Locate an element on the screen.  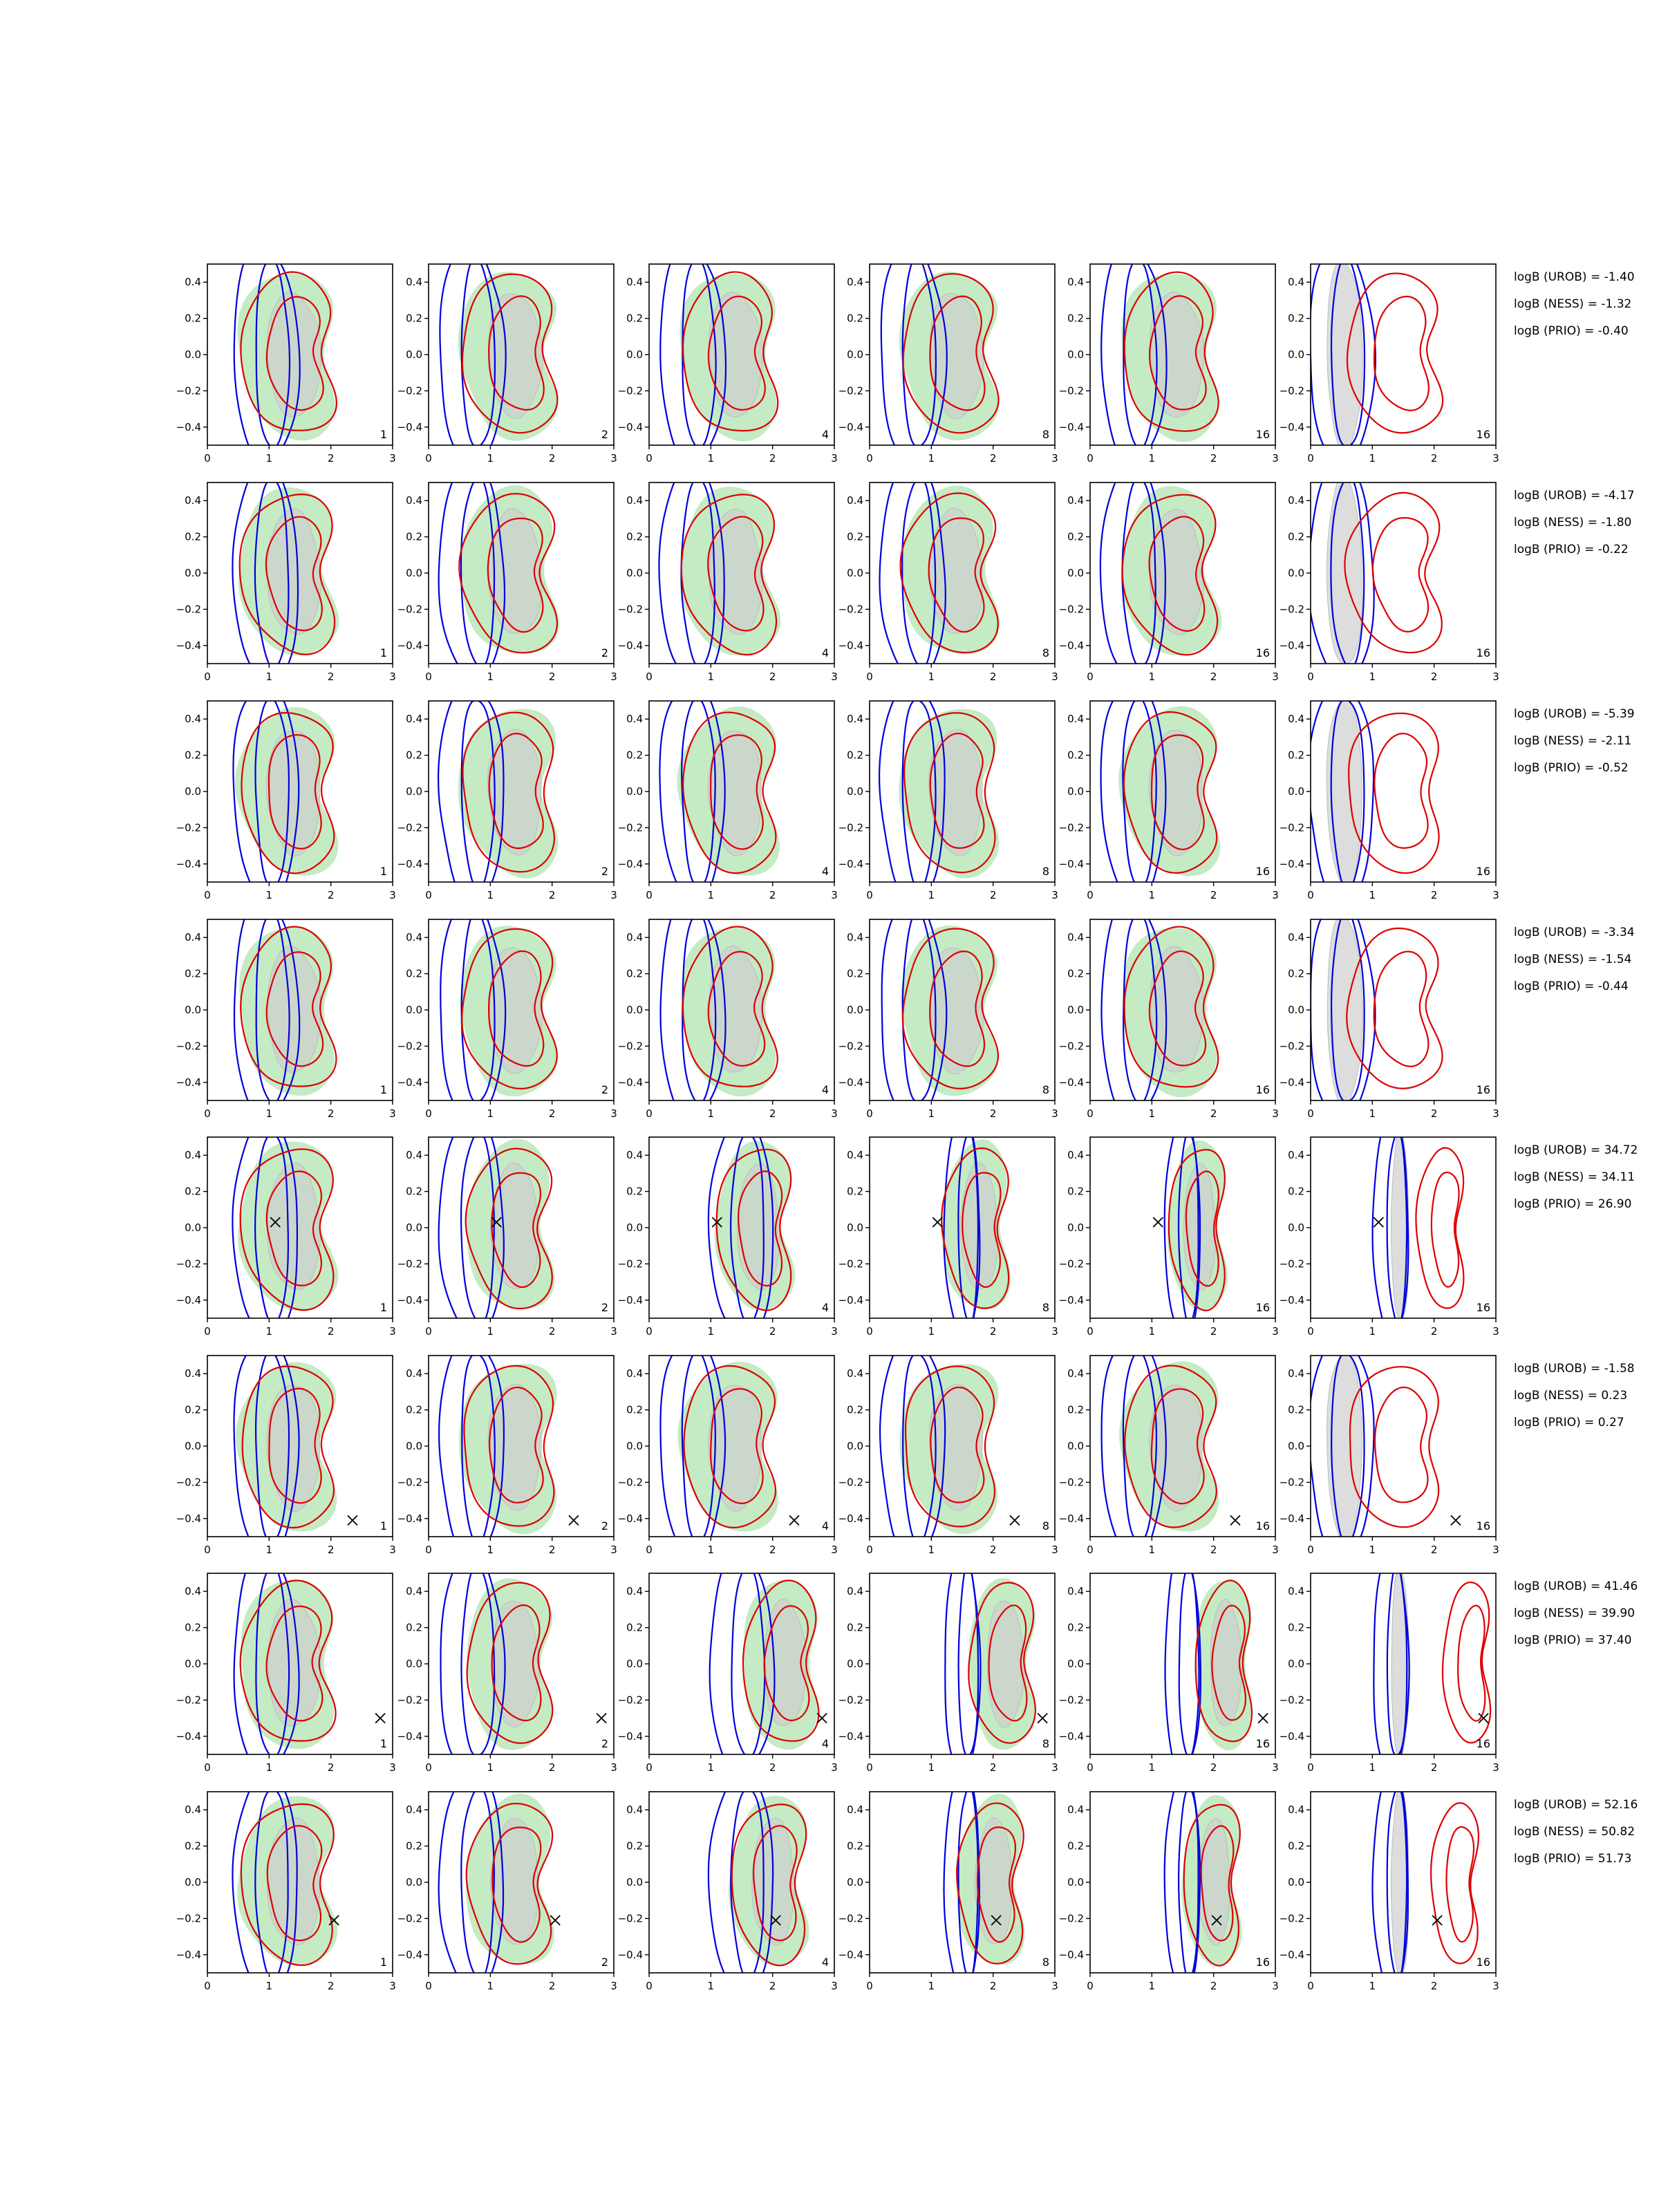
true-point-marker is located at coordinates (775, 1920).